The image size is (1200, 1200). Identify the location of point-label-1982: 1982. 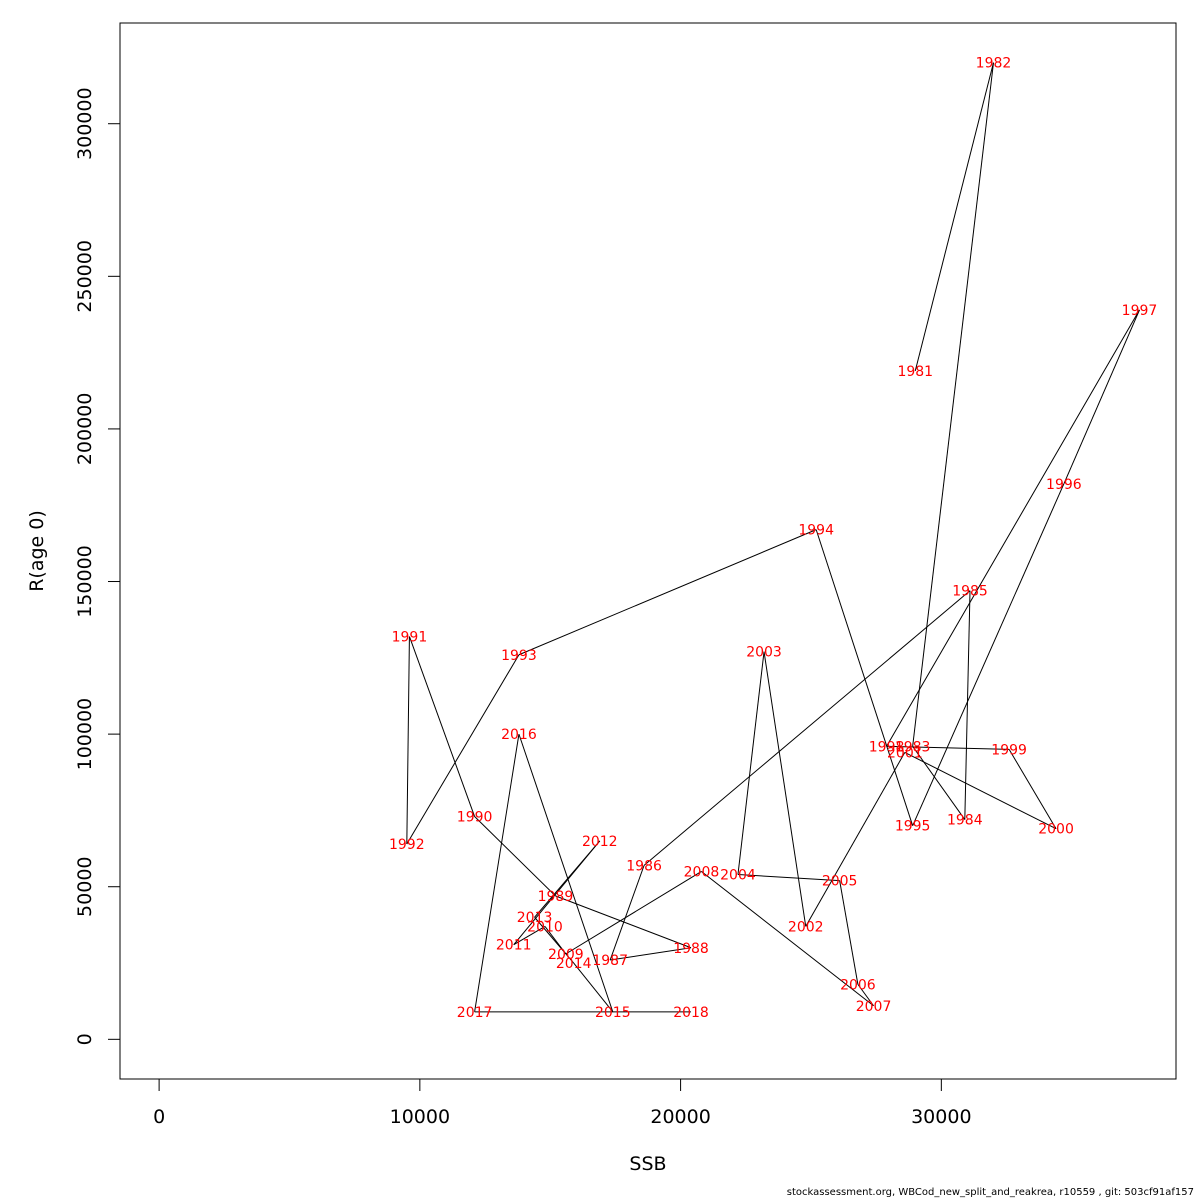
(994, 64).